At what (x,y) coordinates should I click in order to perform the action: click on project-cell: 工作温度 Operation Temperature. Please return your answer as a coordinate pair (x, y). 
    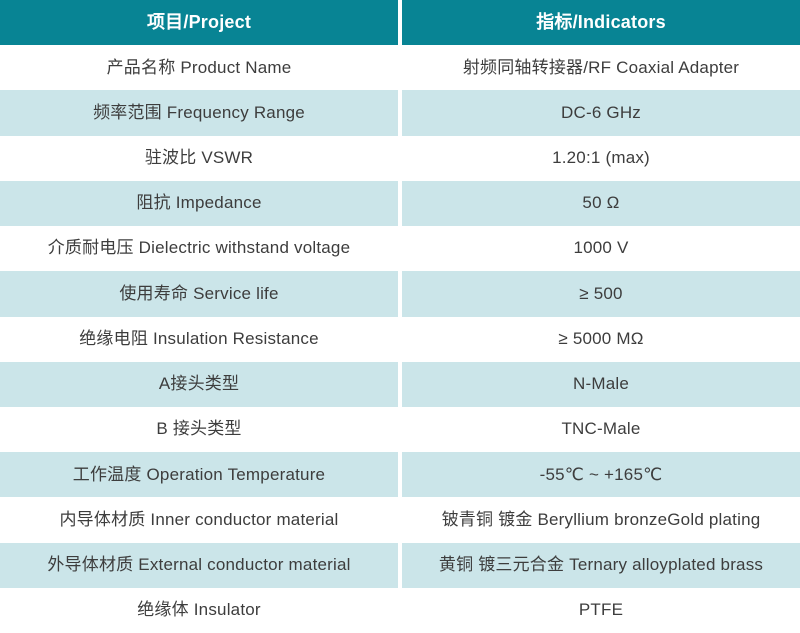
    Looking at the image, I should click on (199, 475).